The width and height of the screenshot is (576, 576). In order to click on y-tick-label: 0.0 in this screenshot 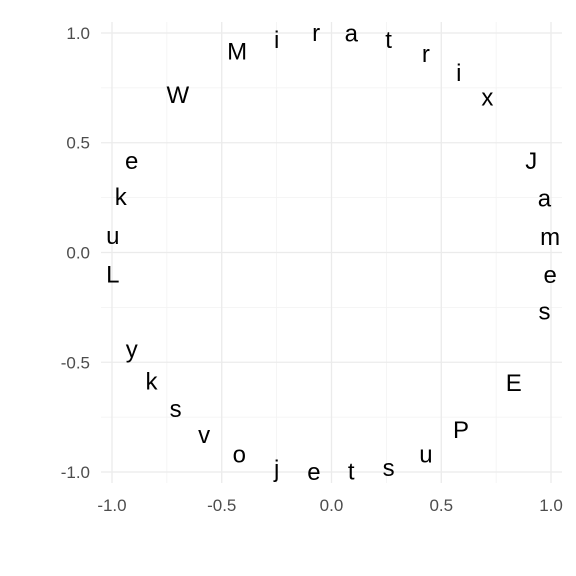, I will do `click(78, 253)`.